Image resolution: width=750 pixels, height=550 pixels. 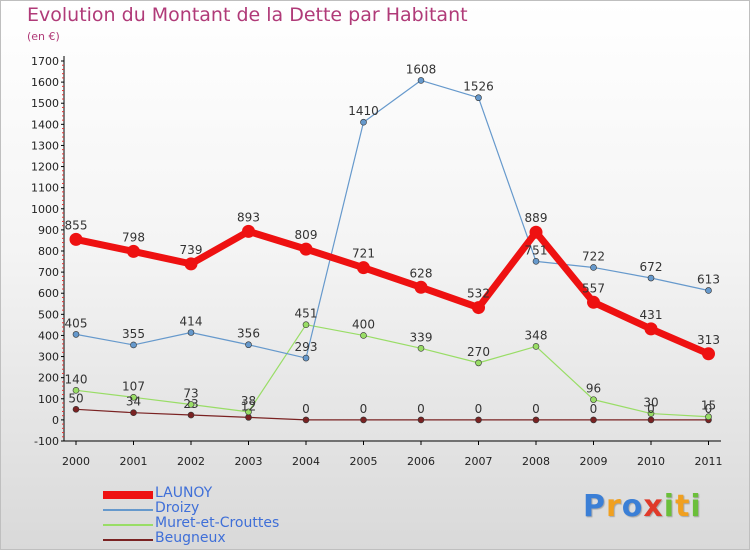 I want to click on legend-label: Droizy, so click(x=177, y=508).